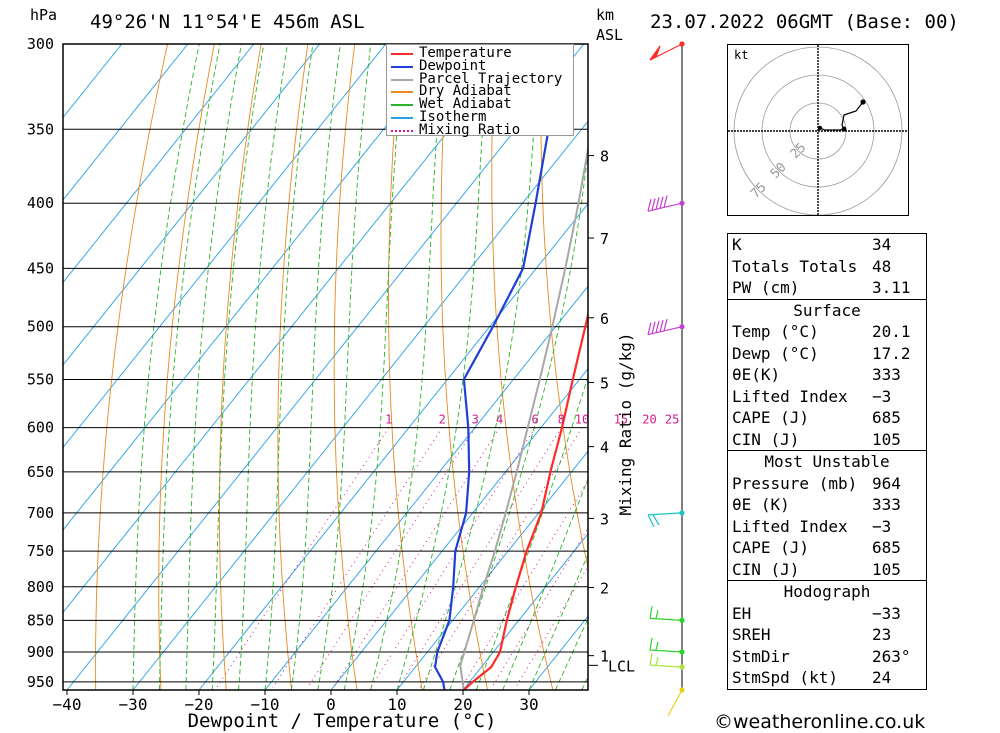 This screenshot has width=1000, height=733. What do you see at coordinates (605, 15) in the screenshot?
I see `km-label: km` at bounding box center [605, 15].